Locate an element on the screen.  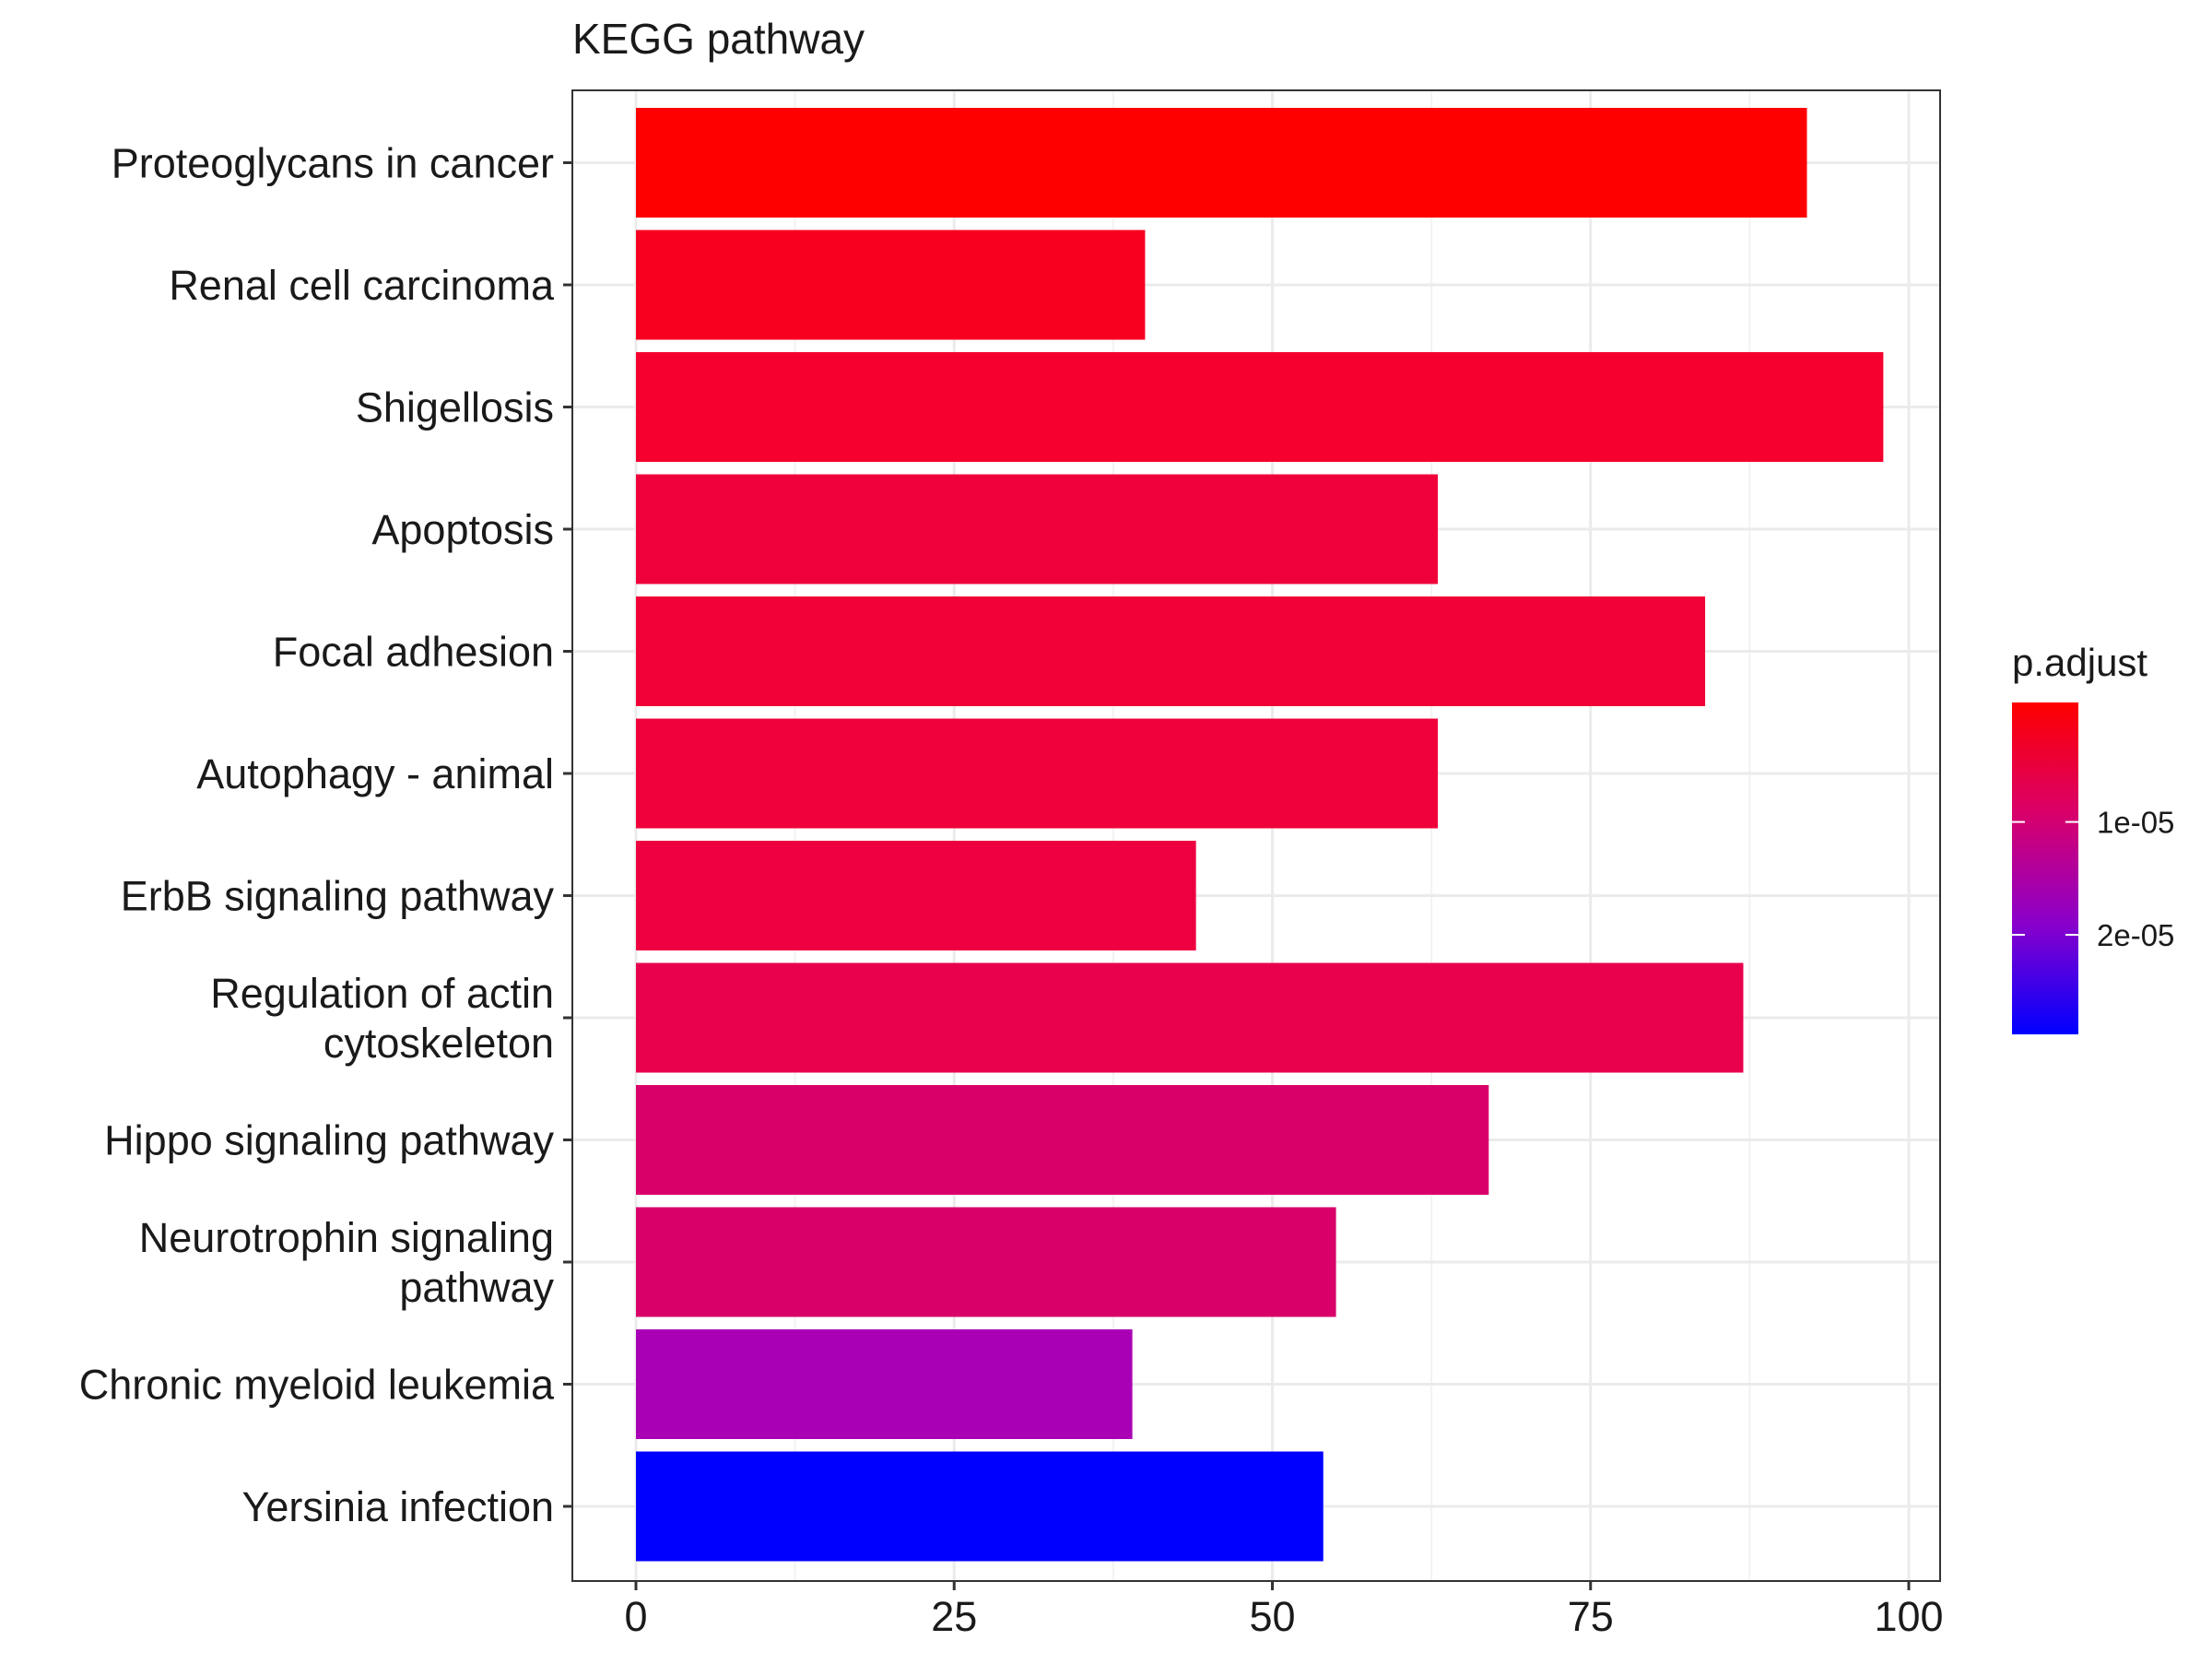
y-tick-label: Yersinia infection is located at coordinates (397, 1506).